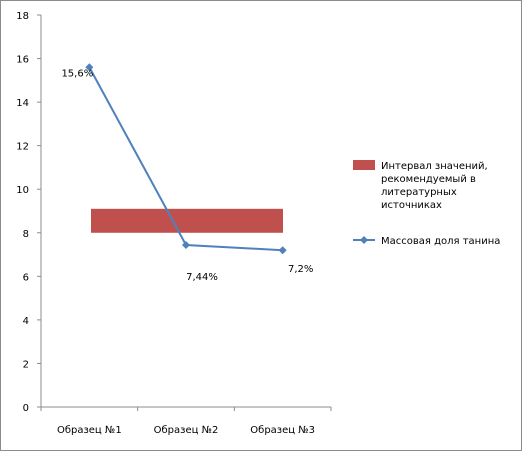  What do you see at coordinates (26, 364) in the screenshot?
I see `y-tick-label: 2` at bounding box center [26, 364].